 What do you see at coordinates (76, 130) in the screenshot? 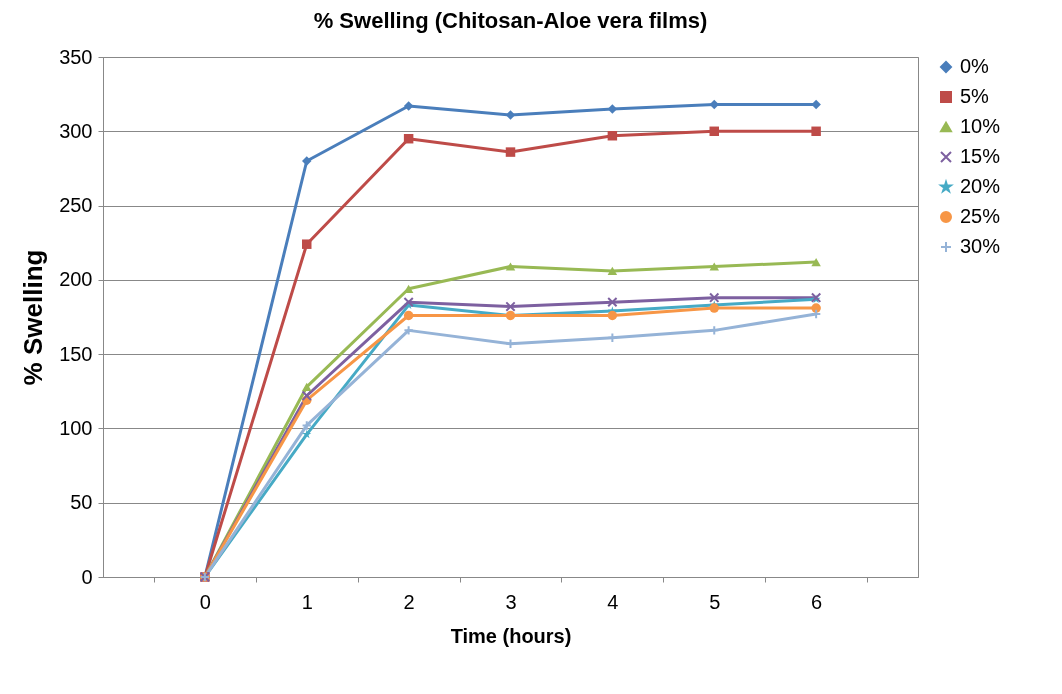
I see `y-tick-label: 300` at bounding box center [76, 130].